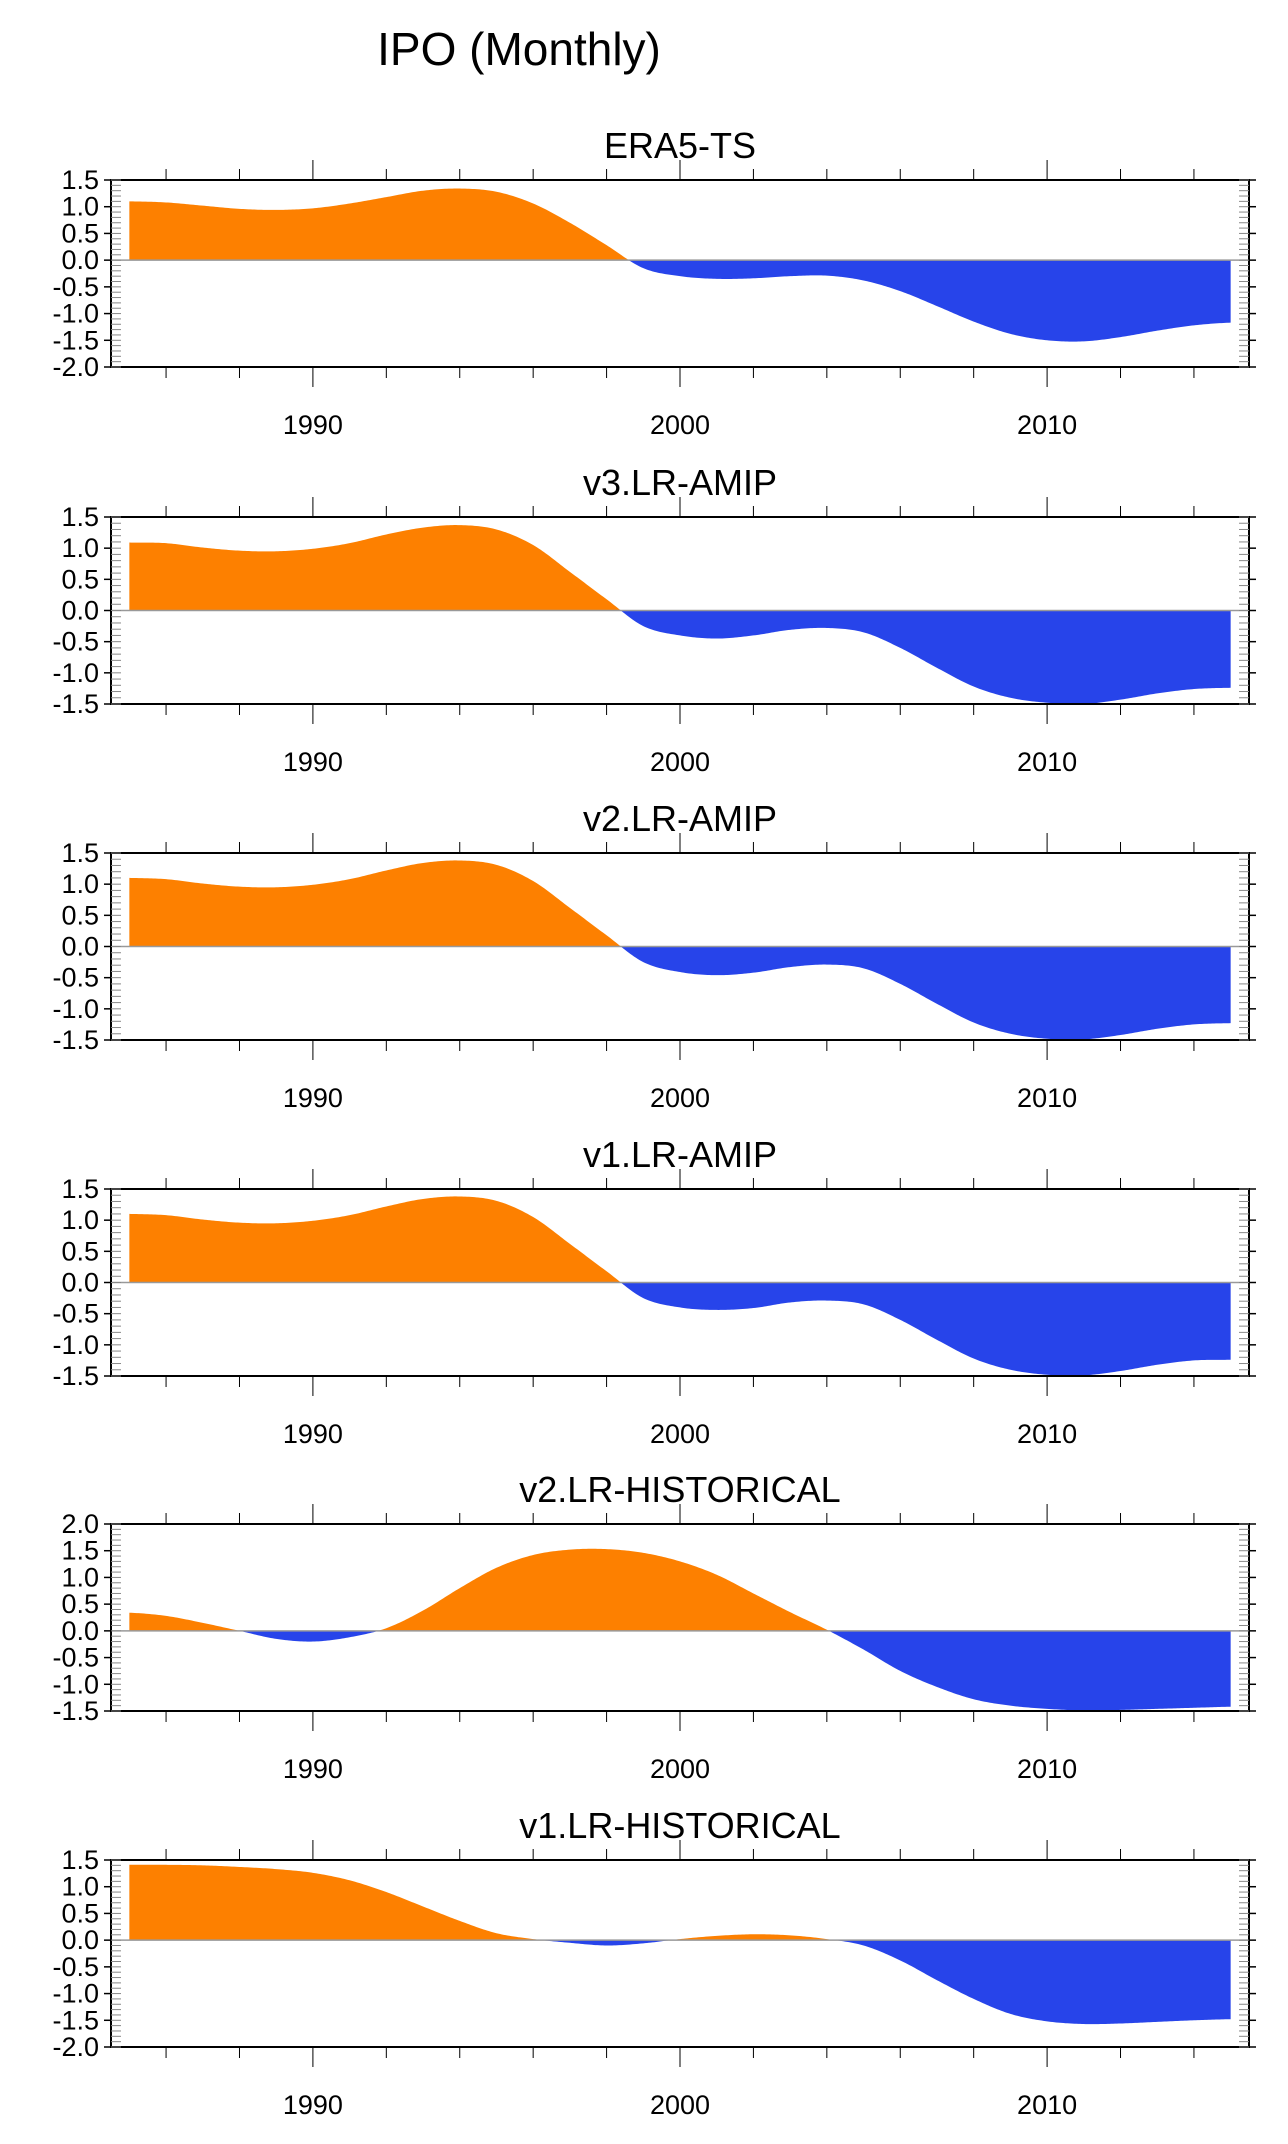 This screenshot has height=2144, width=1288. What do you see at coordinates (680, 818) in the screenshot?
I see `panel-title: v2.LR-AMIP` at bounding box center [680, 818].